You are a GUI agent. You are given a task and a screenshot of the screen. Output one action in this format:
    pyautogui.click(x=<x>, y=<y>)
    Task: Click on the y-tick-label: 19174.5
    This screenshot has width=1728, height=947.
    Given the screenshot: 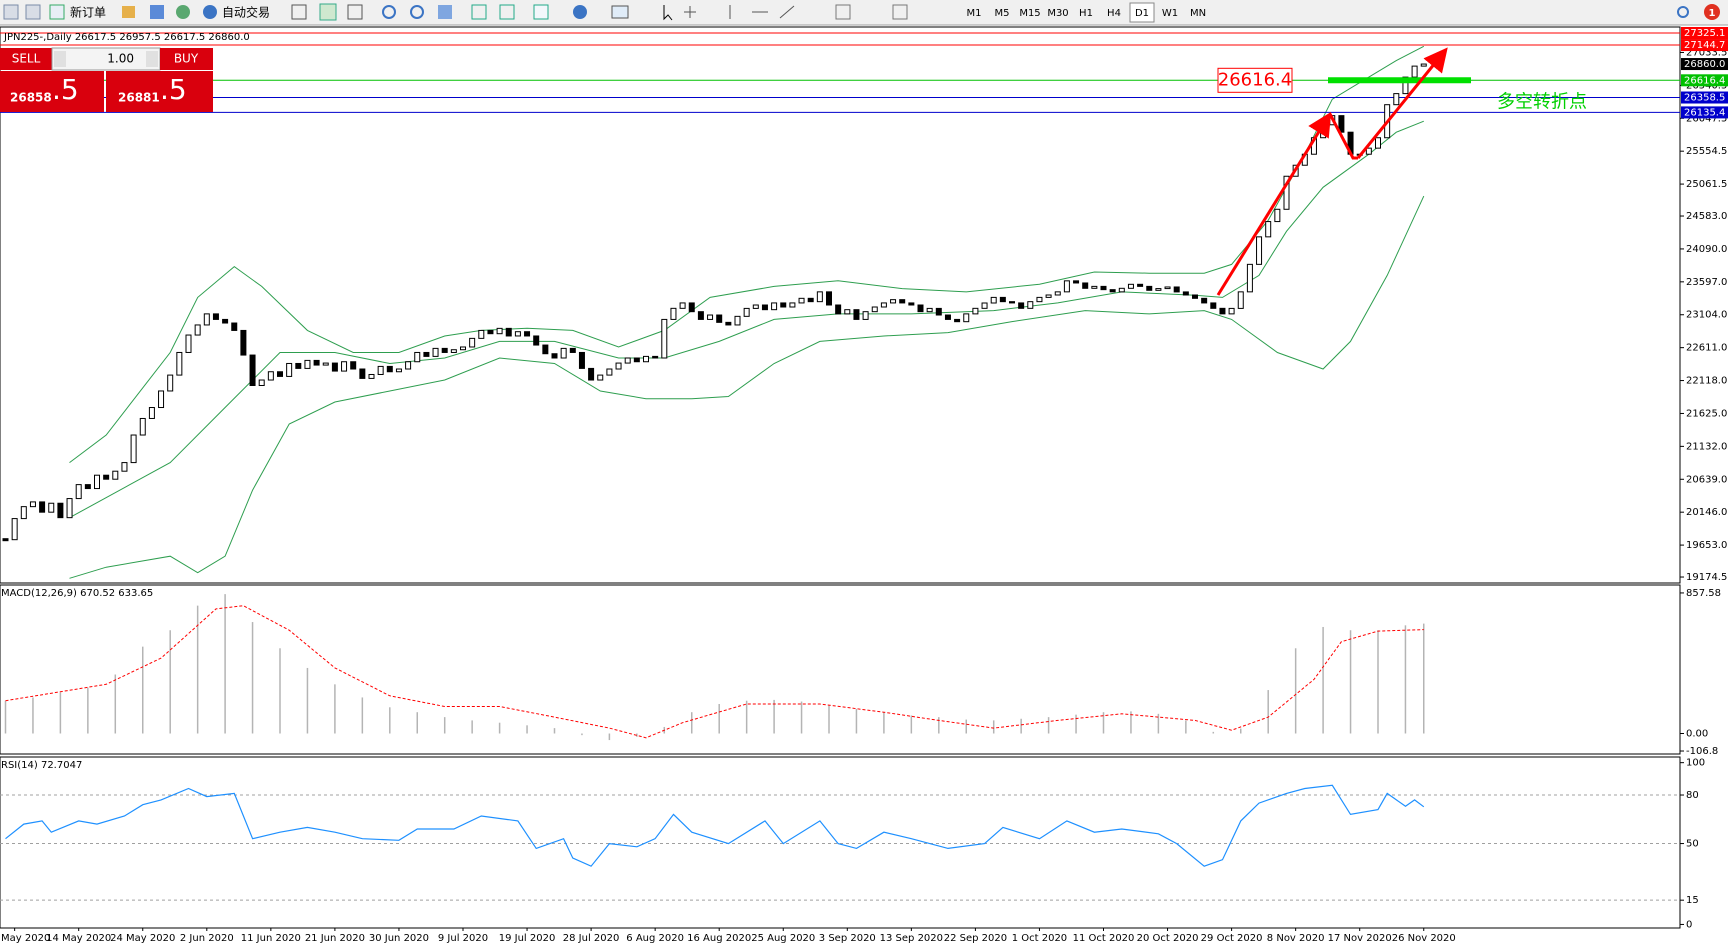 What is the action you would take?
    pyautogui.click(x=1706, y=577)
    